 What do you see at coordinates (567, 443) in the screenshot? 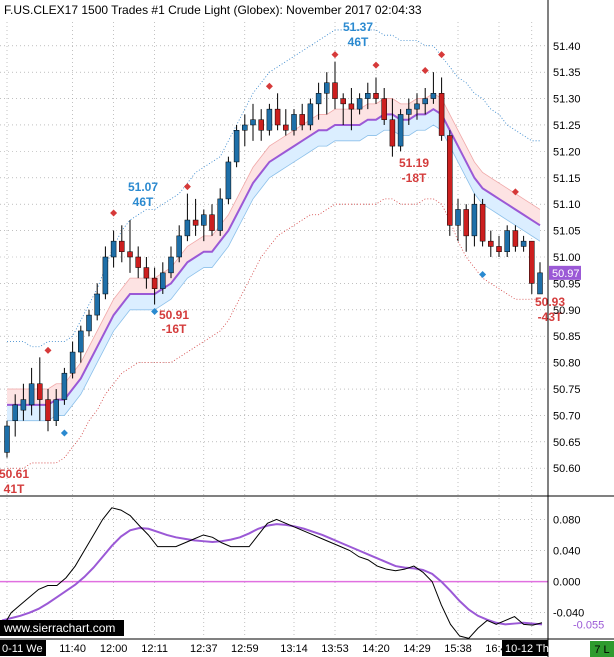
I see `y-tick-label: 50.65` at bounding box center [567, 443].